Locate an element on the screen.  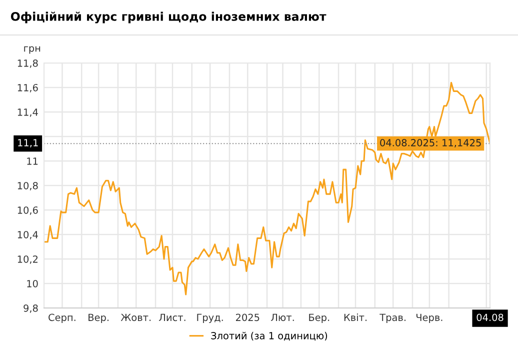
y-axis-title: грн is located at coordinates (32, 50).